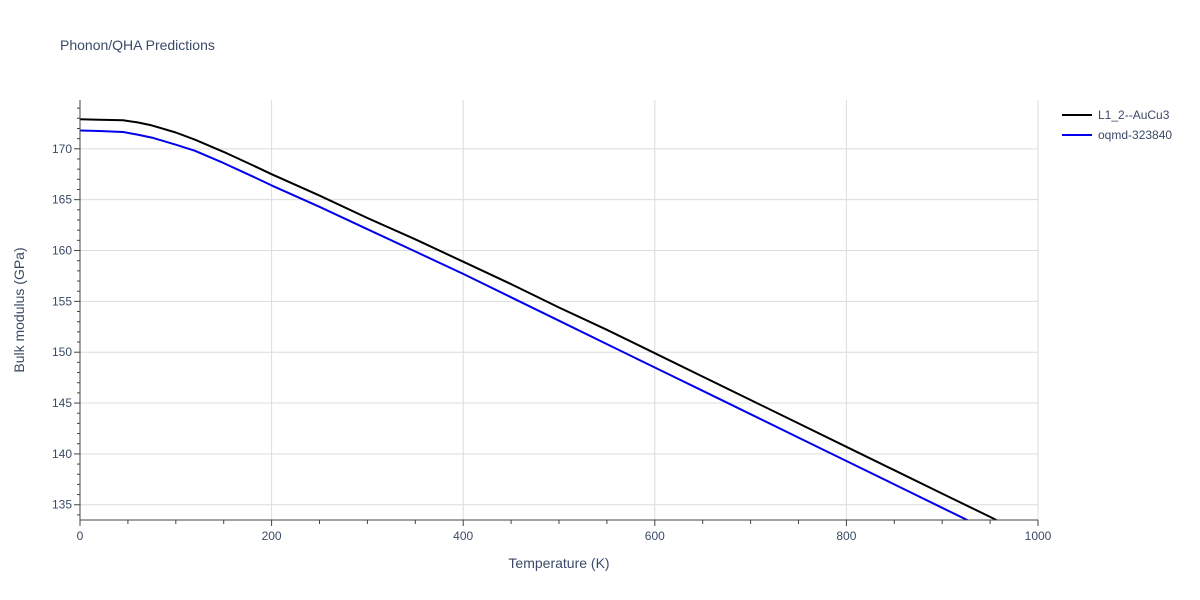 The image size is (1200, 600). What do you see at coordinates (62, 149) in the screenshot?
I see `y-tick-label: 170` at bounding box center [62, 149].